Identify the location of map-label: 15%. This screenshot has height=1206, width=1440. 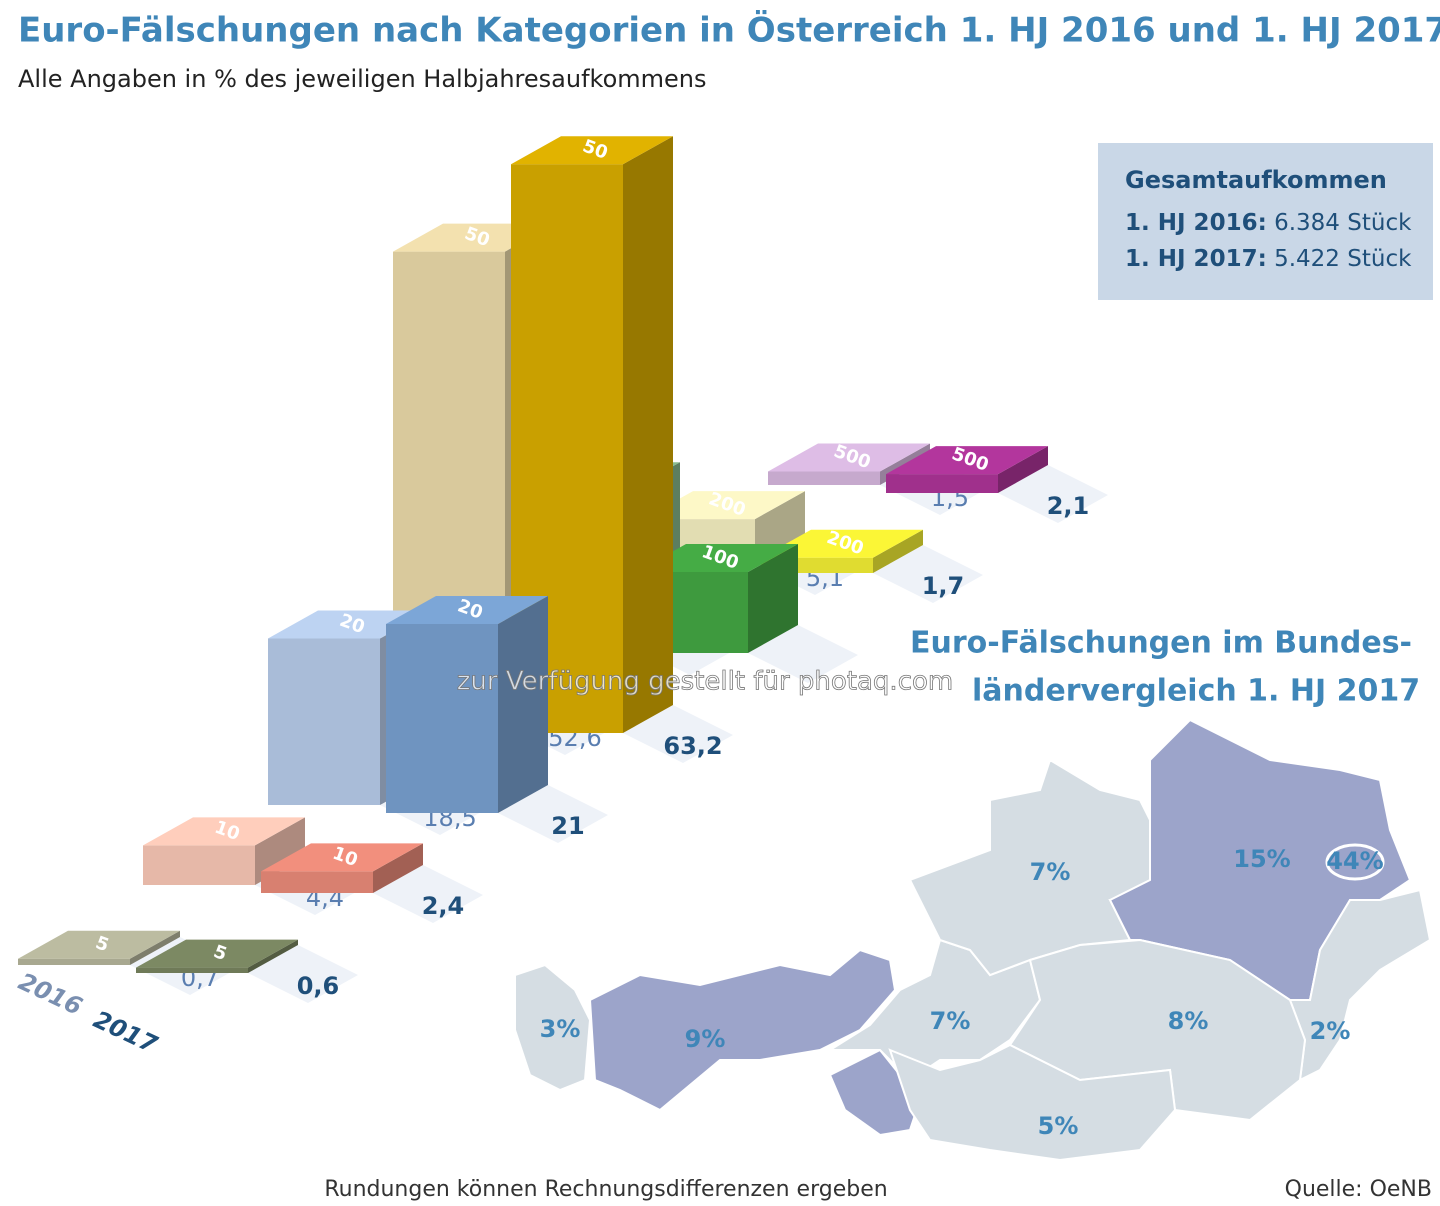
(1261, 859).